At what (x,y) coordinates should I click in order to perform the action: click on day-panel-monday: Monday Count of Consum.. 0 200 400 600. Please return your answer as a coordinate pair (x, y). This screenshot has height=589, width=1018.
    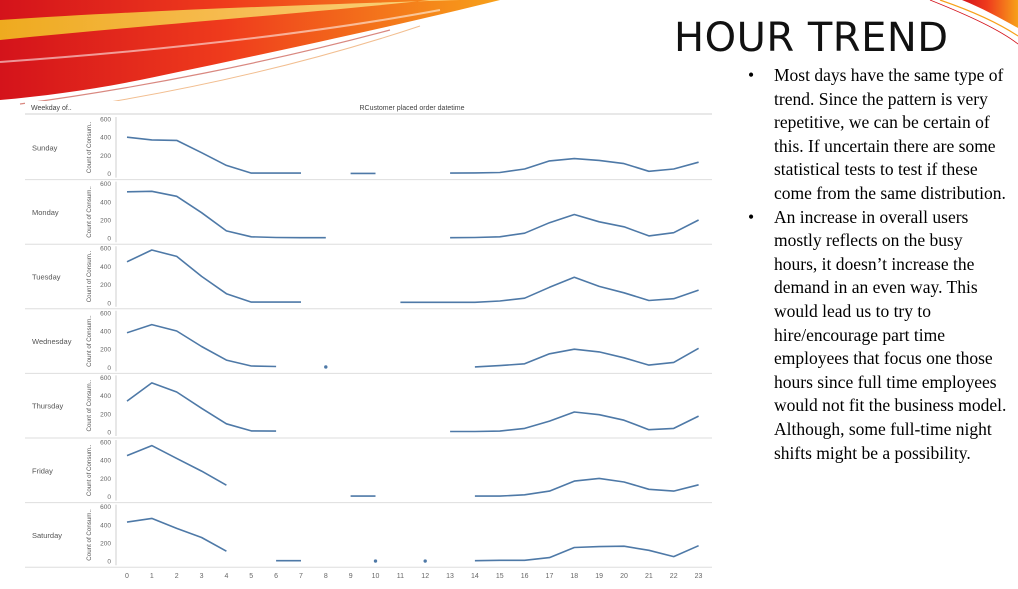
    Looking at the image, I should click on (368, 213).